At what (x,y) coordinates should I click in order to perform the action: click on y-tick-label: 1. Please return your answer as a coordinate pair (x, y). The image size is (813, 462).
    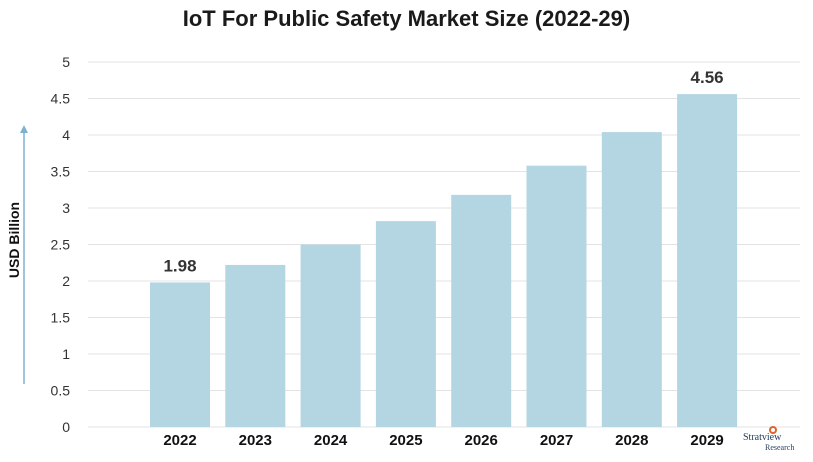
    Looking at the image, I should click on (66, 354).